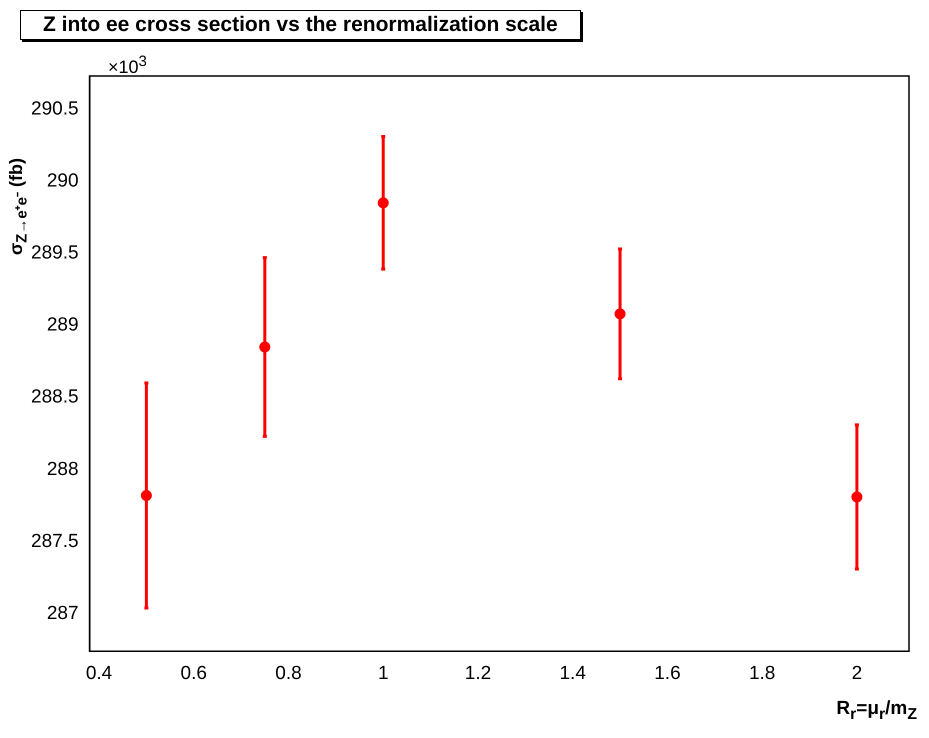 This screenshot has height=738, width=929. What do you see at coordinates (55, 541) in the screenshot?
I see `y-tick-label: 287.5` at bounding box center [55, 541].